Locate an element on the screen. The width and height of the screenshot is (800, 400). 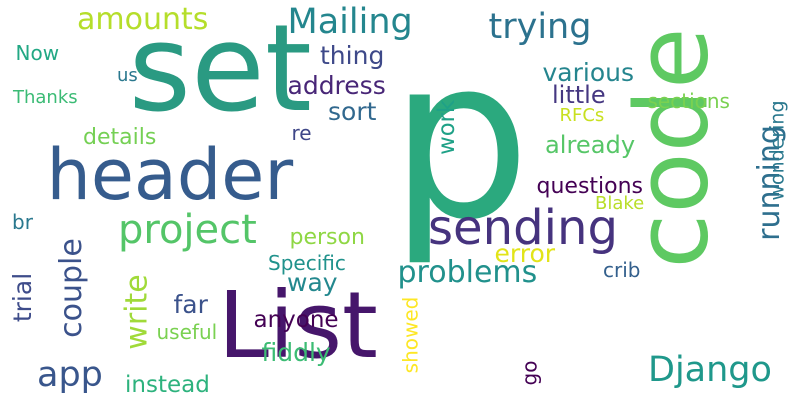
word: write is located at coordinates (137, 312).